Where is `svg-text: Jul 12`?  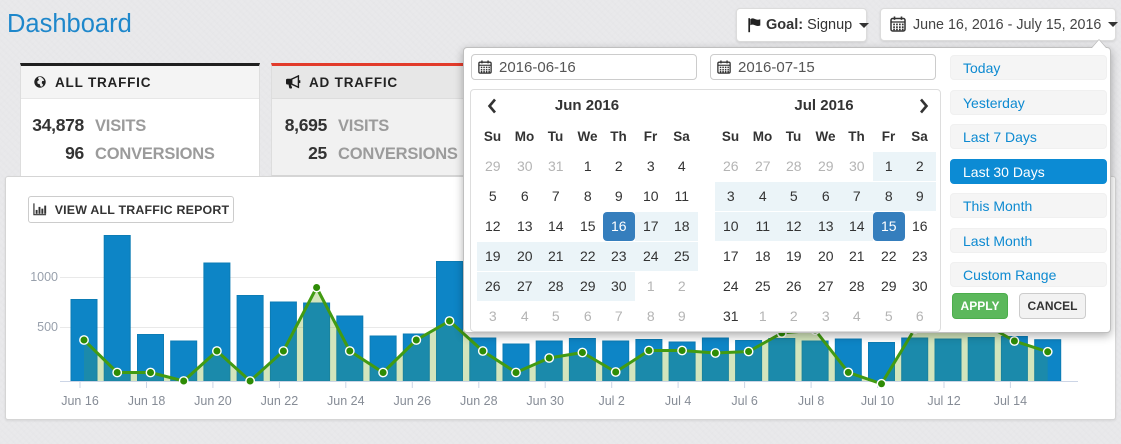
svg-text: Jul 12 is located at coordinates (943, 401).